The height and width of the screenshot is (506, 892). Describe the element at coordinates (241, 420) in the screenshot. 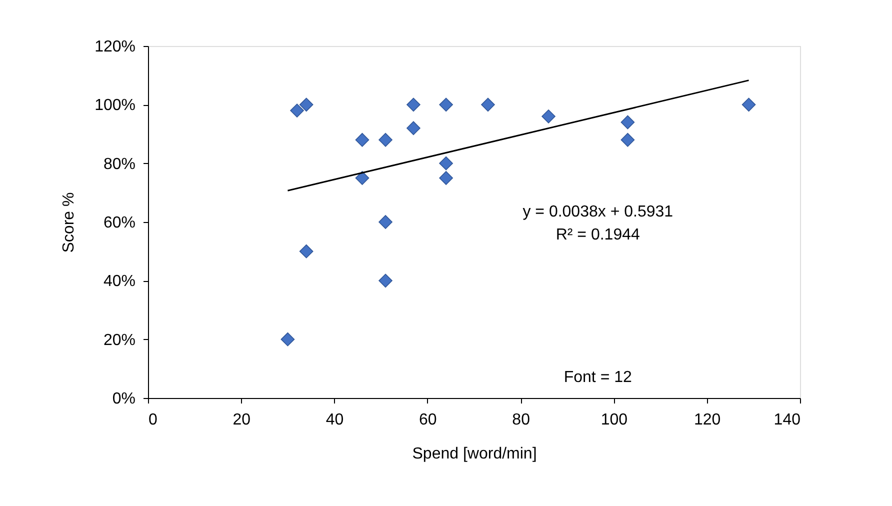

I see `x-tick-label: 20` at that location.